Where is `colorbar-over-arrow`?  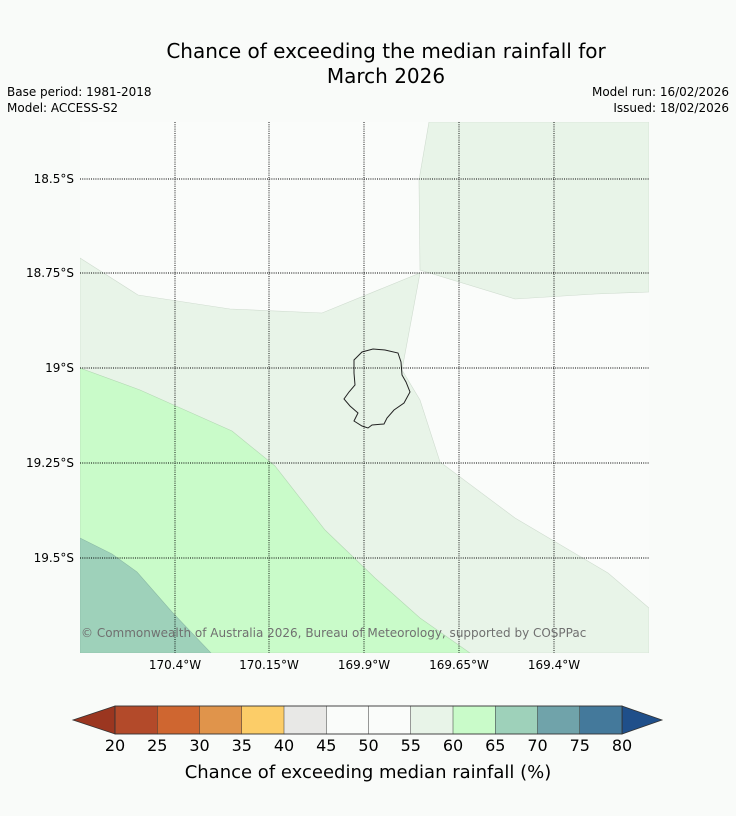 colorbar-over-arrow is located at coordinates (642, 720).